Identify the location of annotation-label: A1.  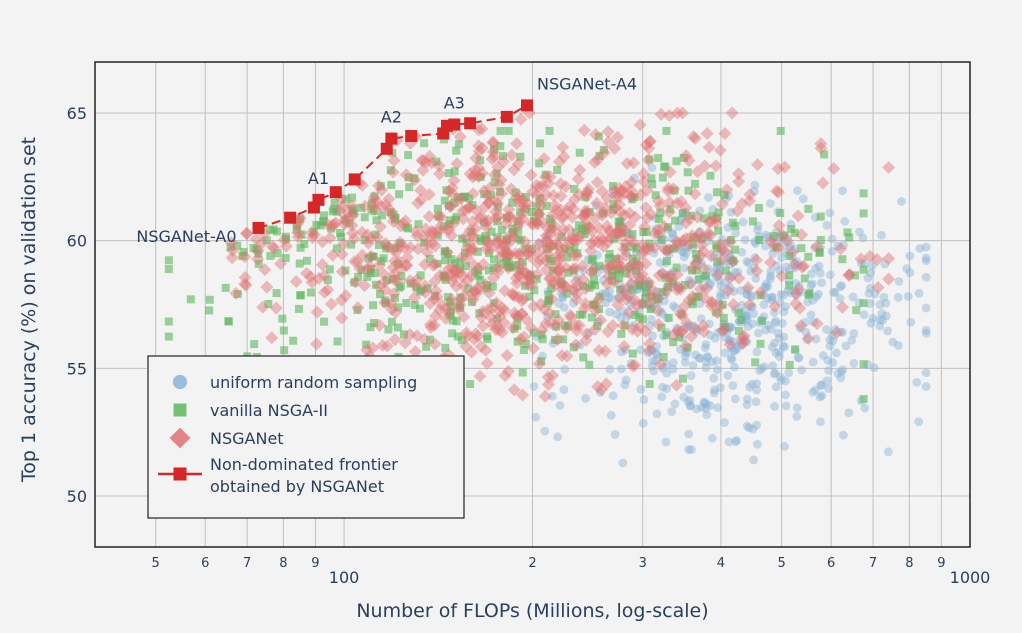
(318, 178).